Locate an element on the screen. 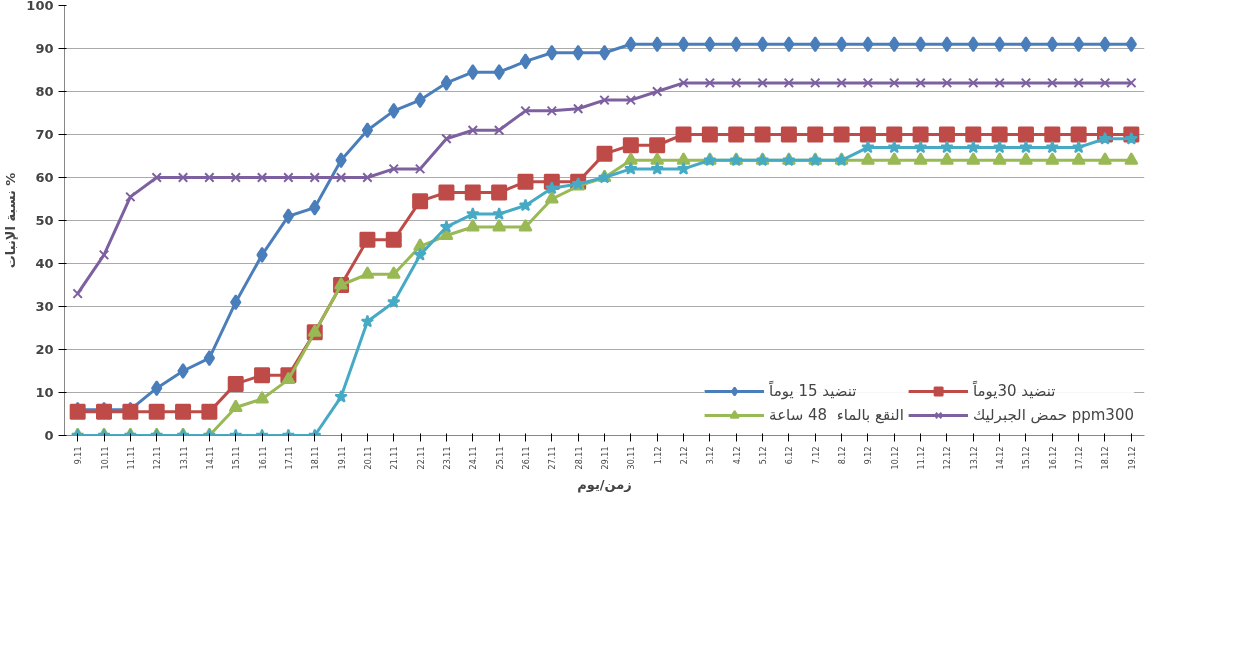 Image resolution: width=1260 pixels, height=659 pixels. x-tick-label: 27.11 is located at coordinates (553, 458).